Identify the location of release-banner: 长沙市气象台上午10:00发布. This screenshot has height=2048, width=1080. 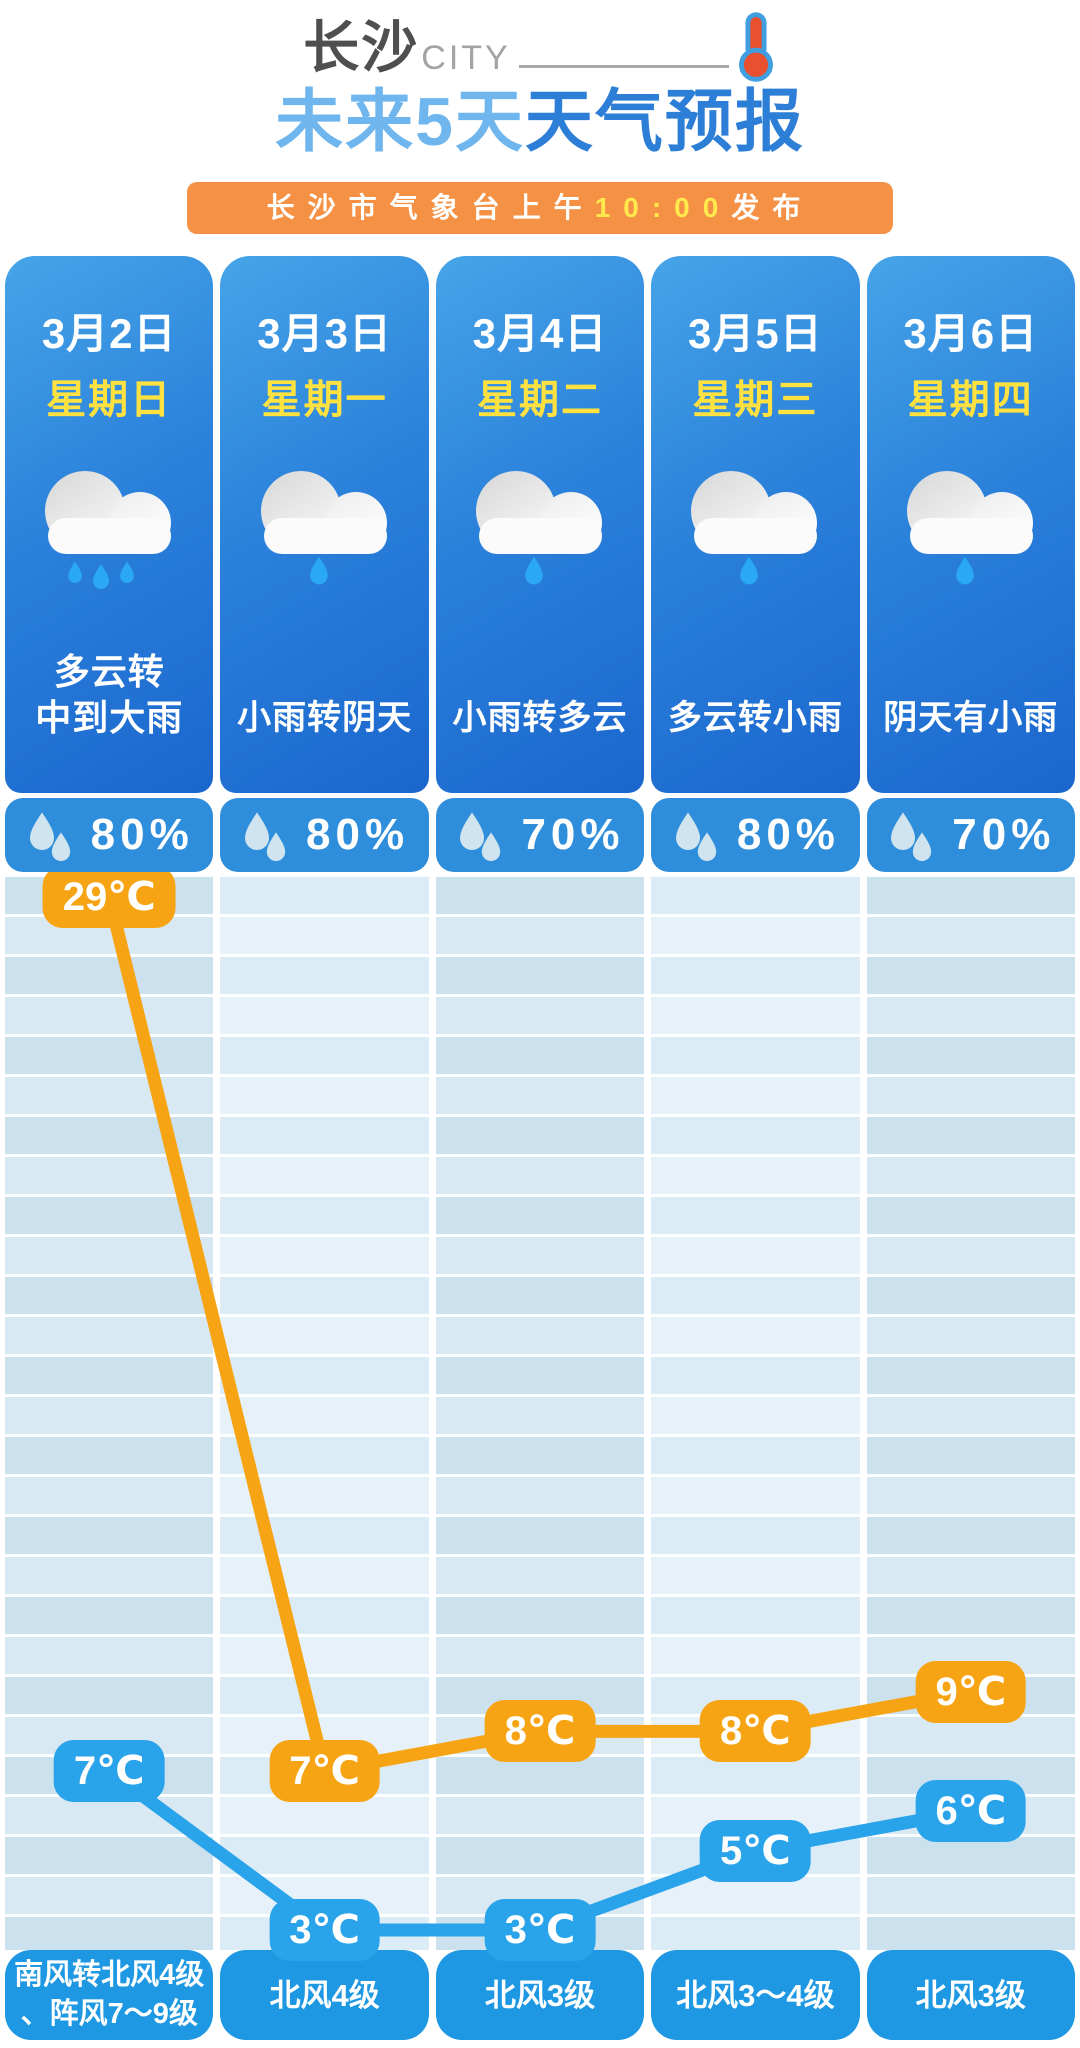
(540, 208).